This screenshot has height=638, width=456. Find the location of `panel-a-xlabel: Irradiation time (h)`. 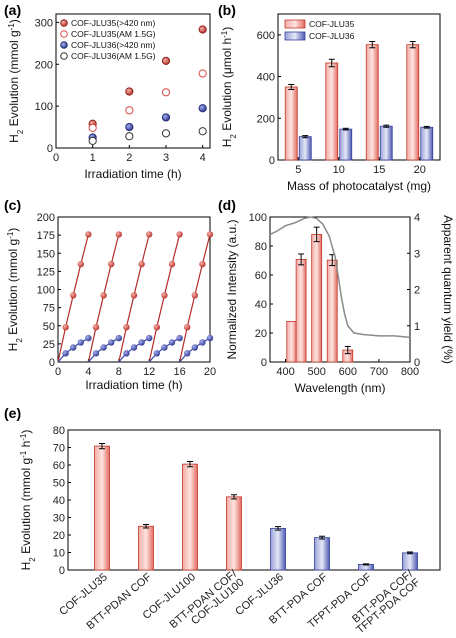

panel-a-xlabel: Irradiation time (h) is located at coordinates (132, 174).